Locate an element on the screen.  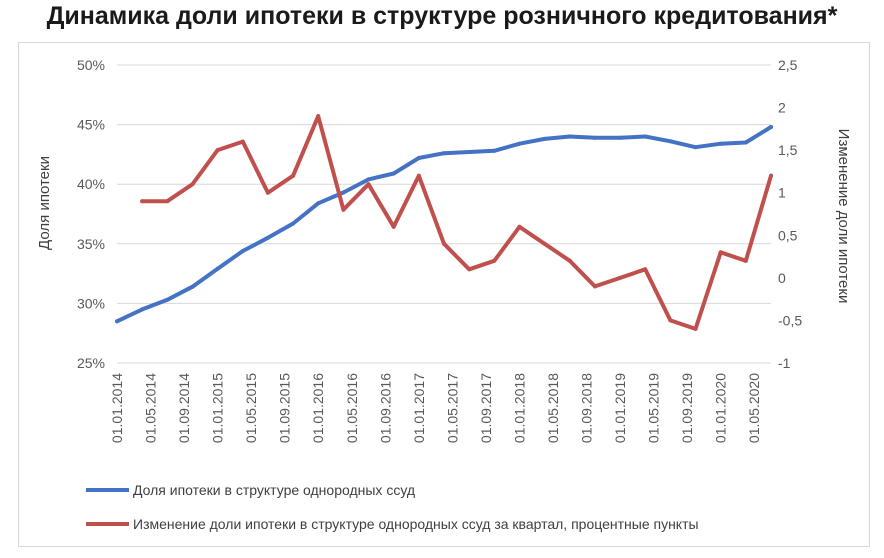
y-right-tick-label: 1 is located at coordinates (782, 193).